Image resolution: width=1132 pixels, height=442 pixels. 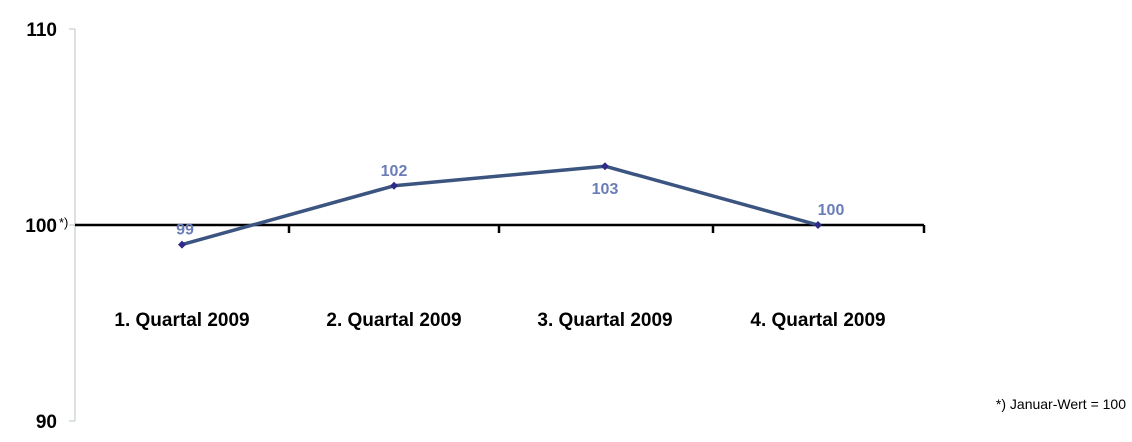 What do you see at coordinates (393, 320) in the screenshot?
I see `x-tick-label: 2. Quartal 2009` at bounding box center [393, 320].